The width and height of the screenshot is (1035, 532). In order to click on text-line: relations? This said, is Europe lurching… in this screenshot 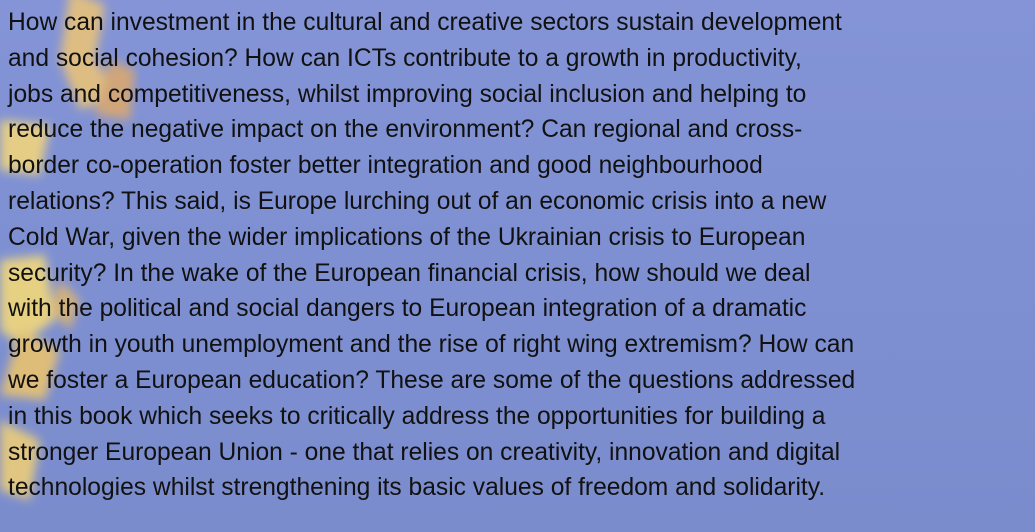, I will do `click(417, 201)`.